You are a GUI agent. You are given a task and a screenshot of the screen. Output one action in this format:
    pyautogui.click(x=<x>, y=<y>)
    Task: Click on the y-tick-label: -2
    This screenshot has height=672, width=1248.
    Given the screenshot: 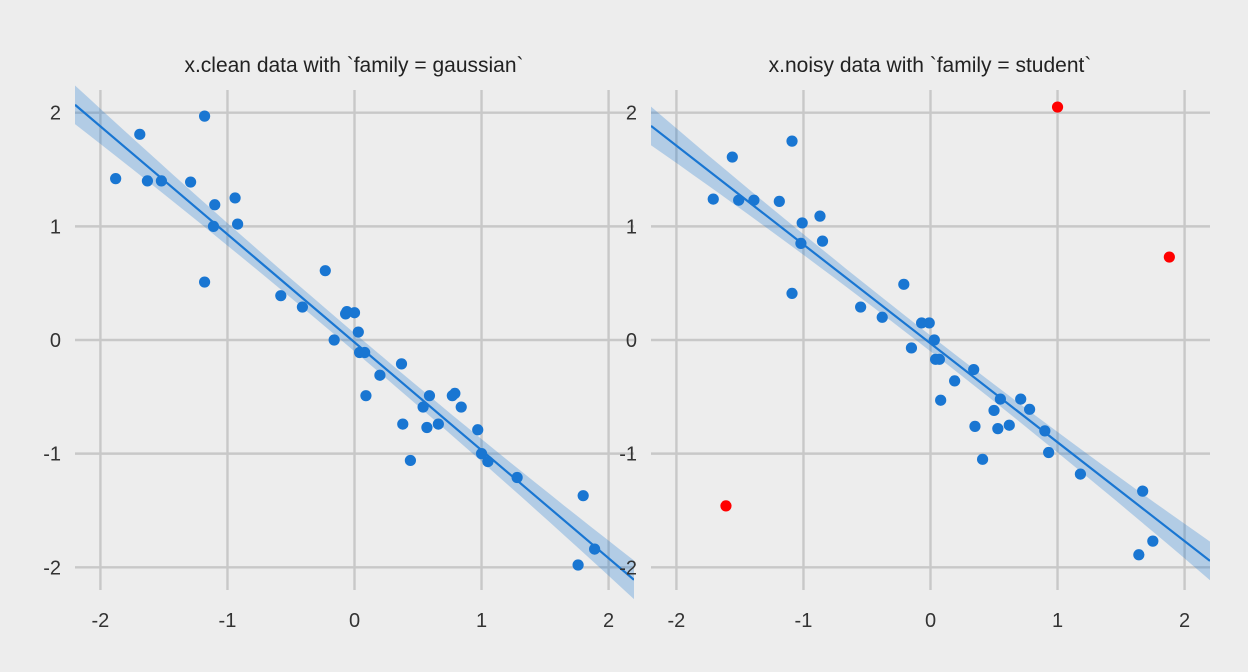 What is the action you would take?
    pyautogui.click(x=52, y=568)
    